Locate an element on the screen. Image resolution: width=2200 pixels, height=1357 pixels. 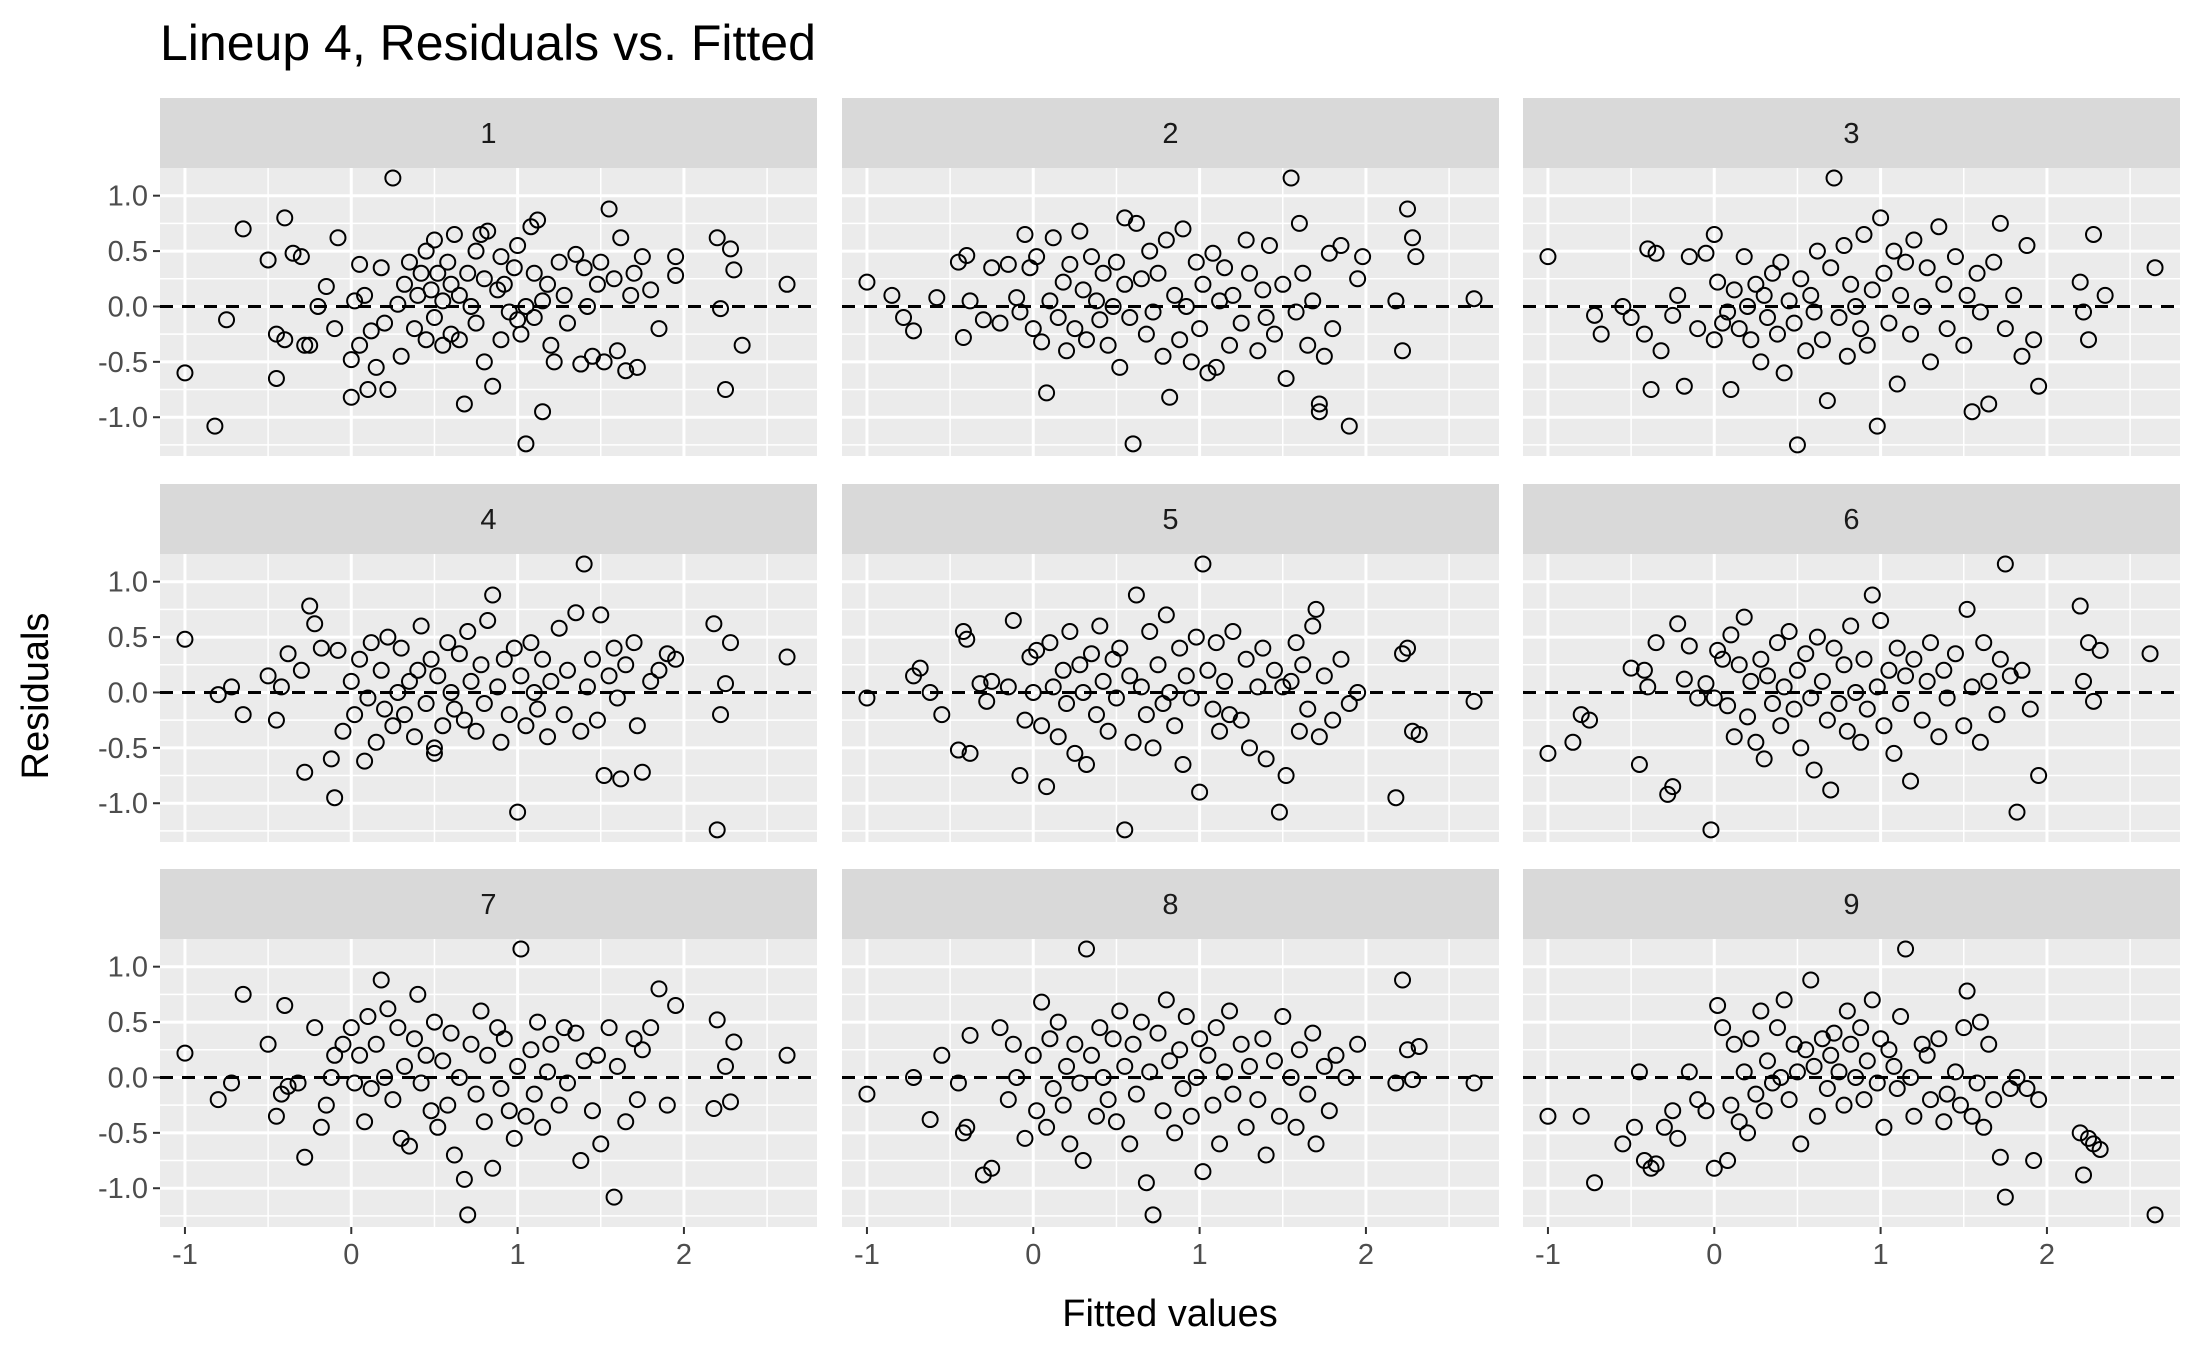
x-tick-label: 2 is located at coordinates (2047, 1255).